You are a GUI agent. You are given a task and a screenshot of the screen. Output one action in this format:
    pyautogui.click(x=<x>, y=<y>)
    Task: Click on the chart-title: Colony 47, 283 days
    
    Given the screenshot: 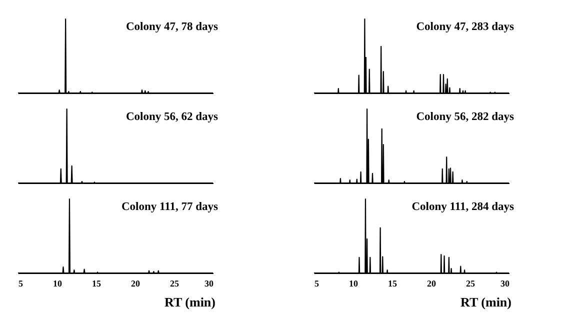 What is the action you would take?
    pyautogui.click(x=465, y=27)
    